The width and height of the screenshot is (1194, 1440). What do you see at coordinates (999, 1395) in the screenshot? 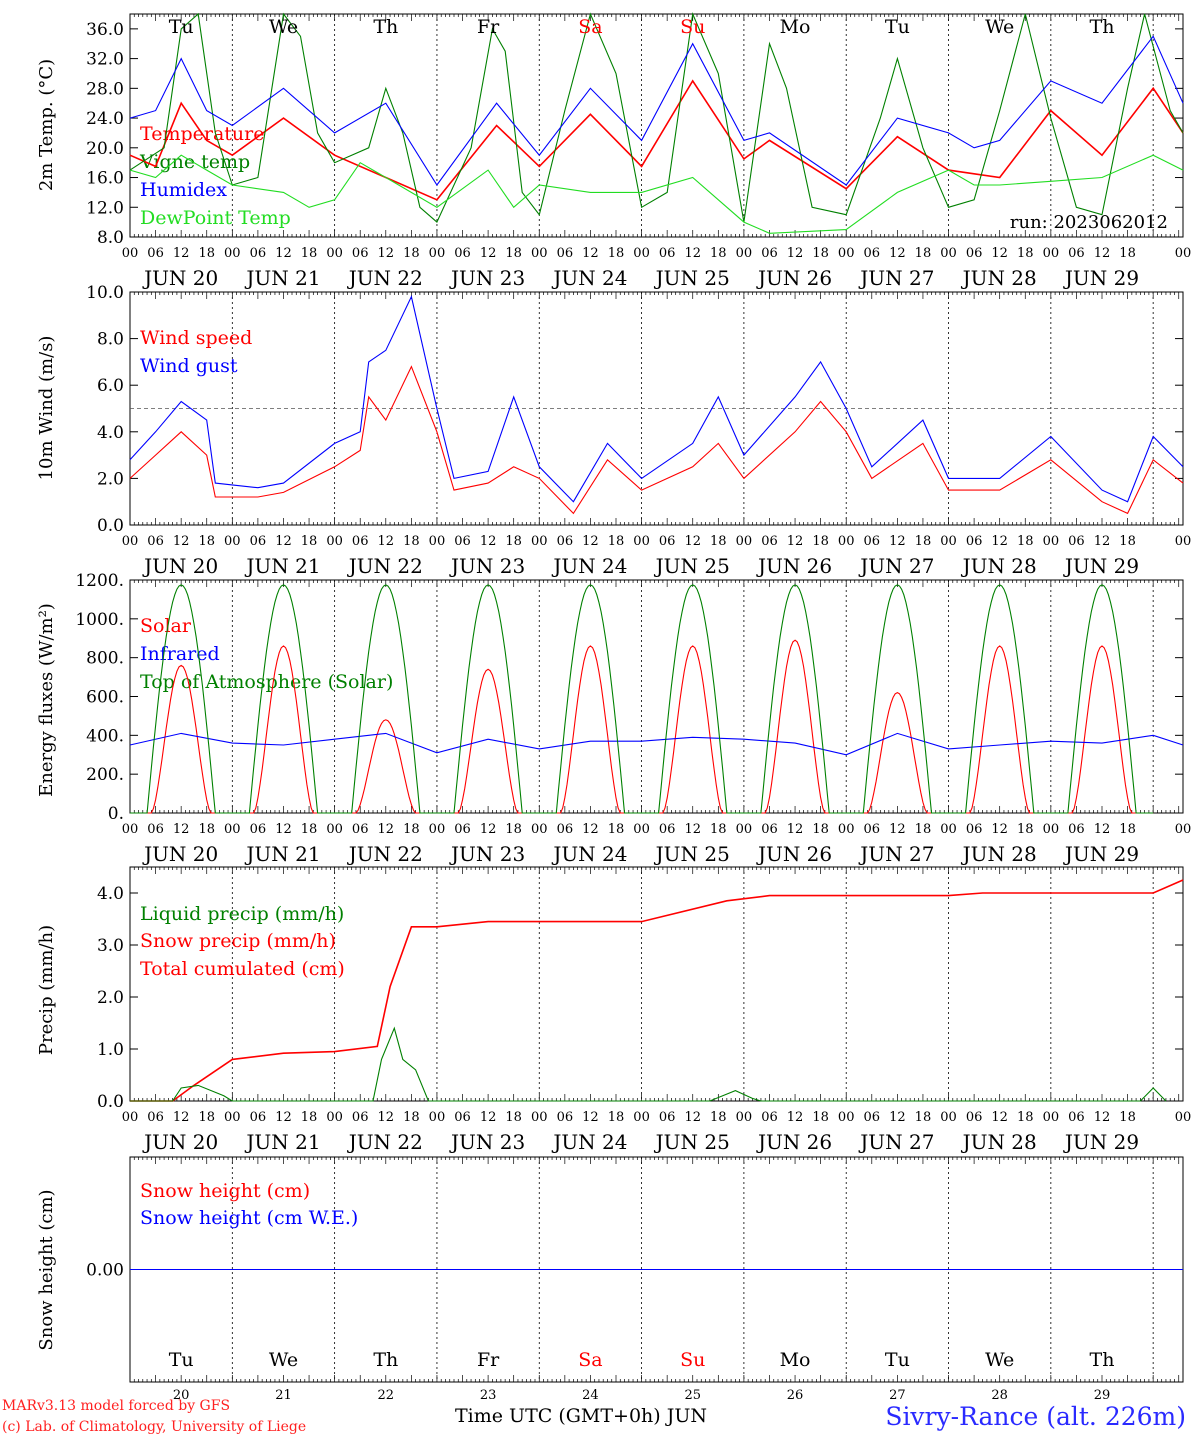
I see `day-number: 28` at bounding box center [999, 1395].